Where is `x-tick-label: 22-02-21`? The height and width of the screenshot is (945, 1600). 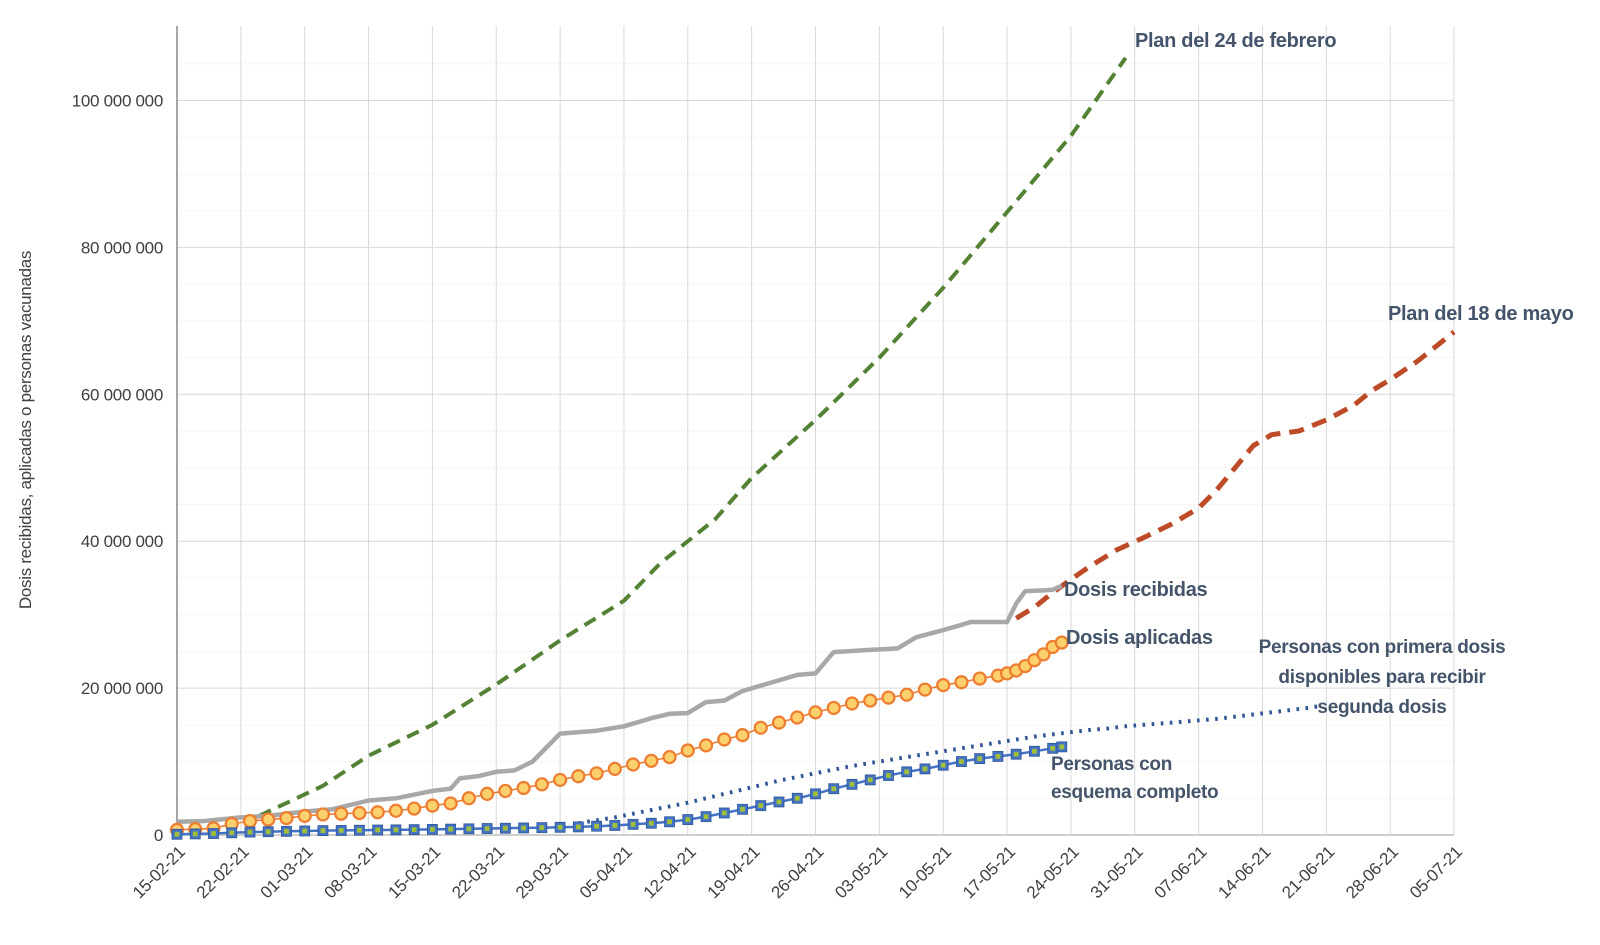 x-tick-label: 22-02-21 is located at coordinates (223, 872).